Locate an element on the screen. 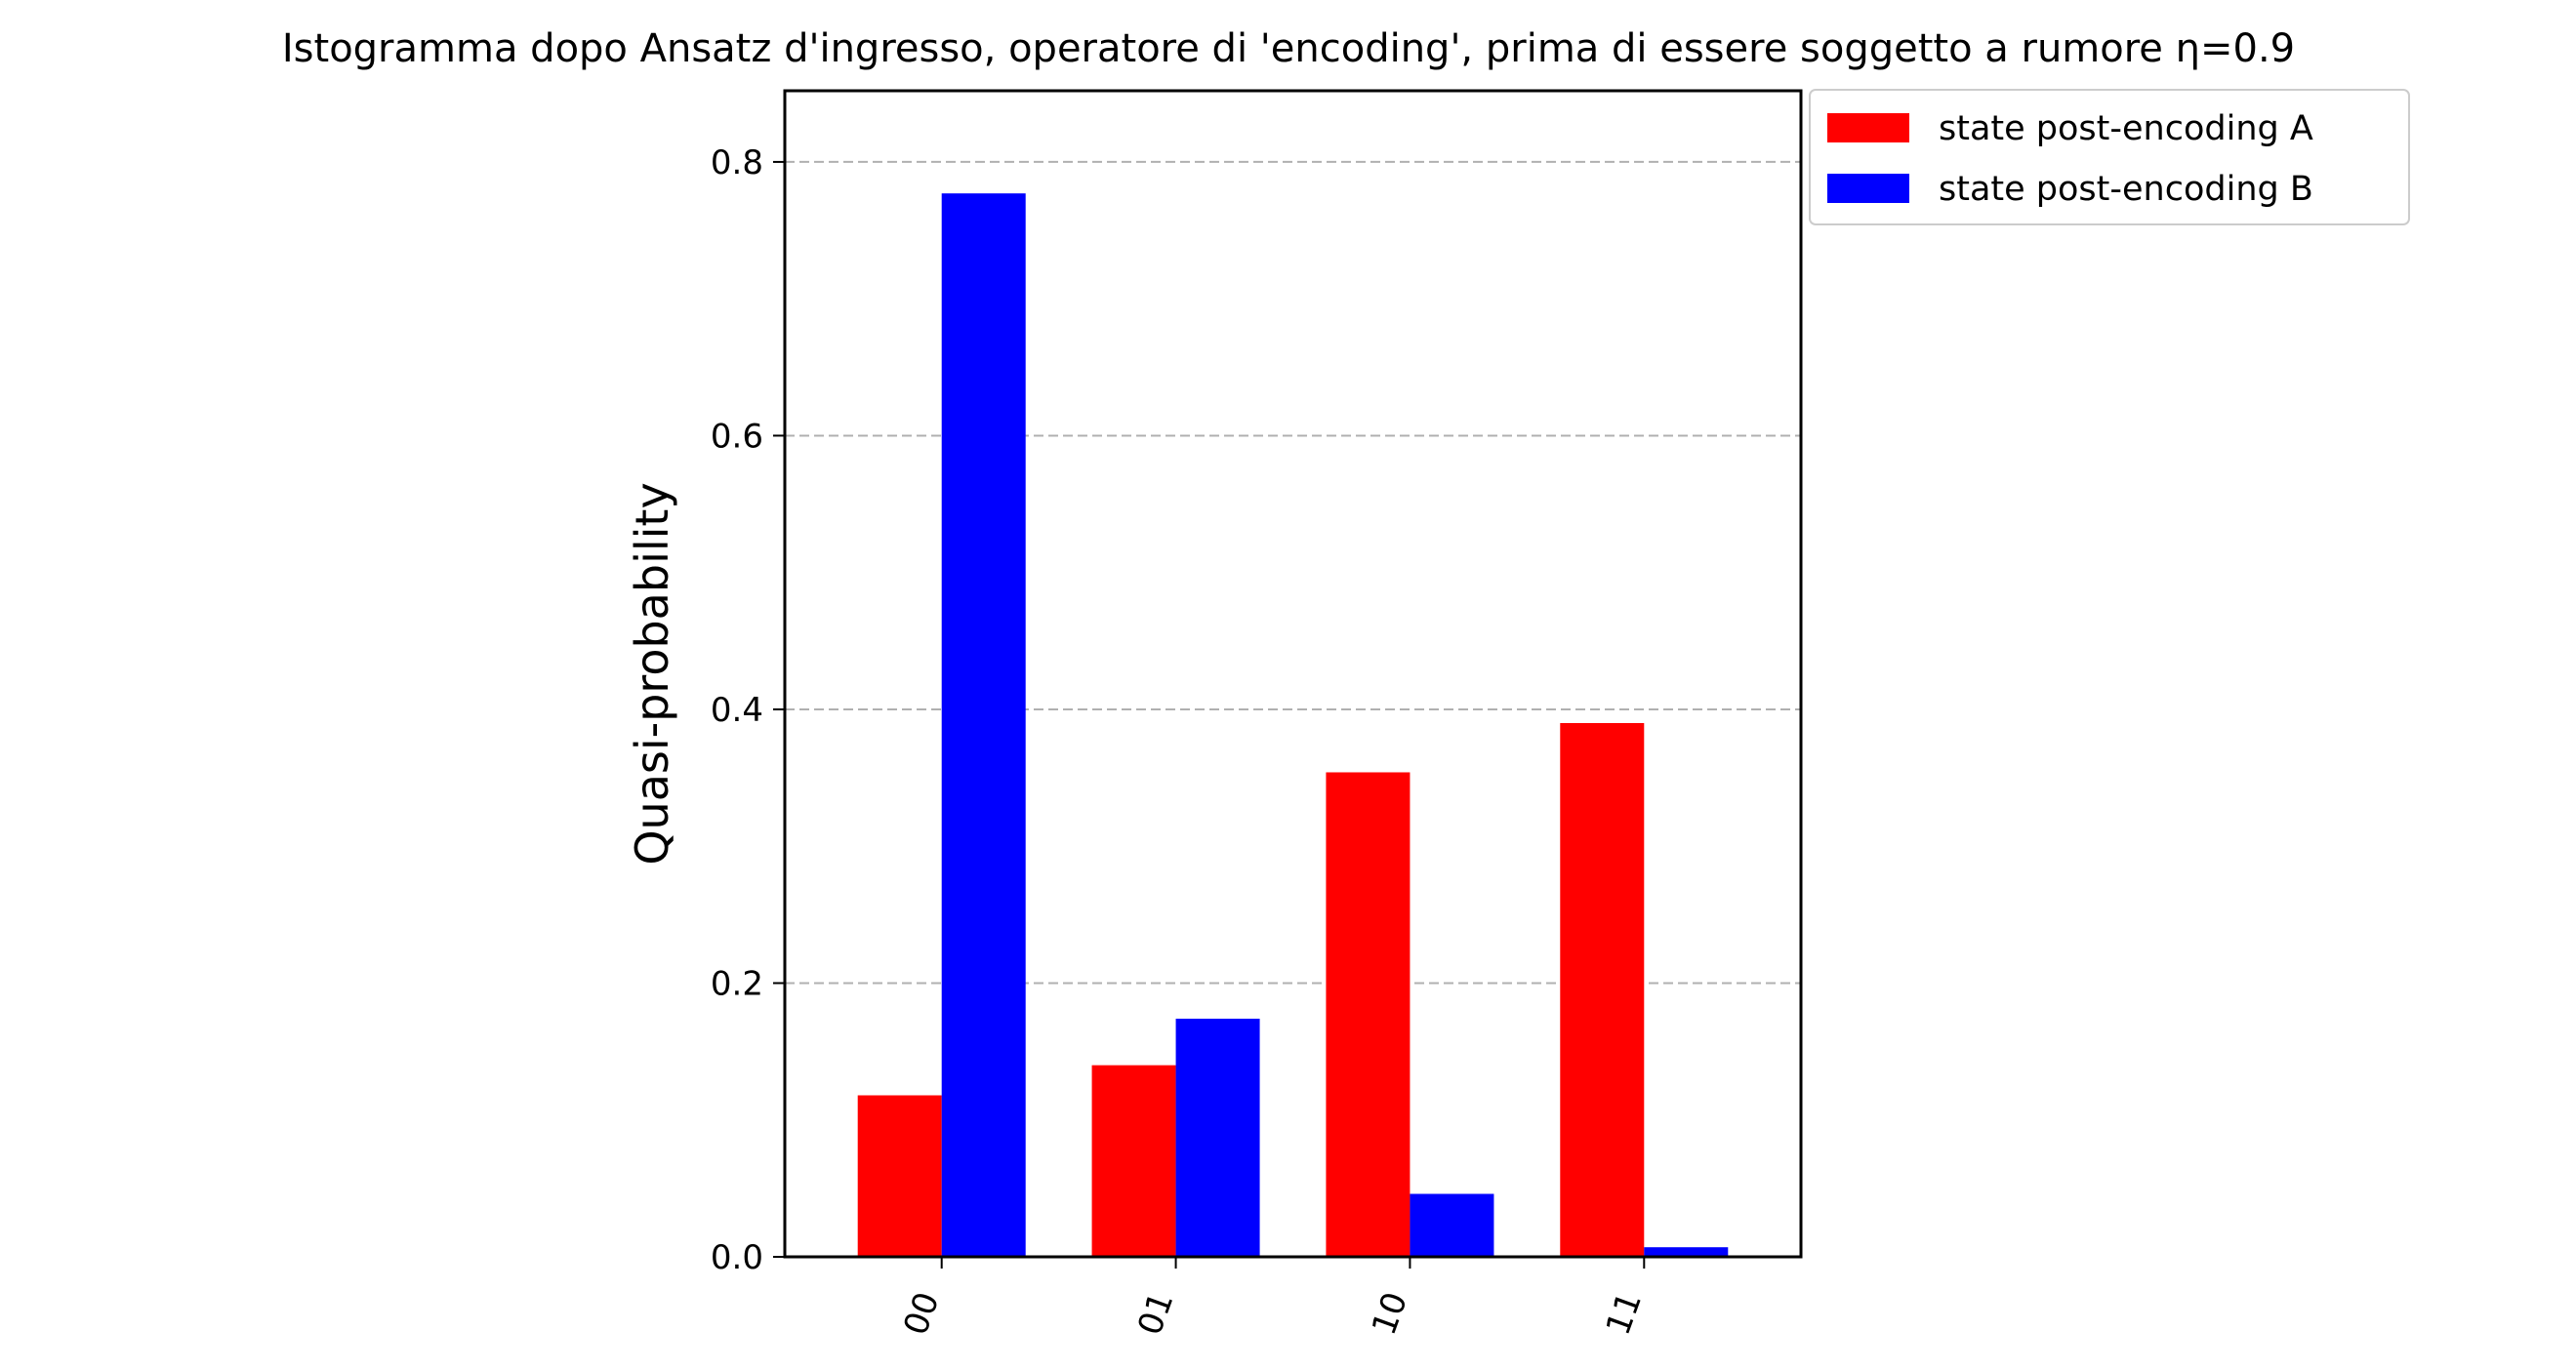  x-tick-label: 00 is located at coordinates (921, 1313).